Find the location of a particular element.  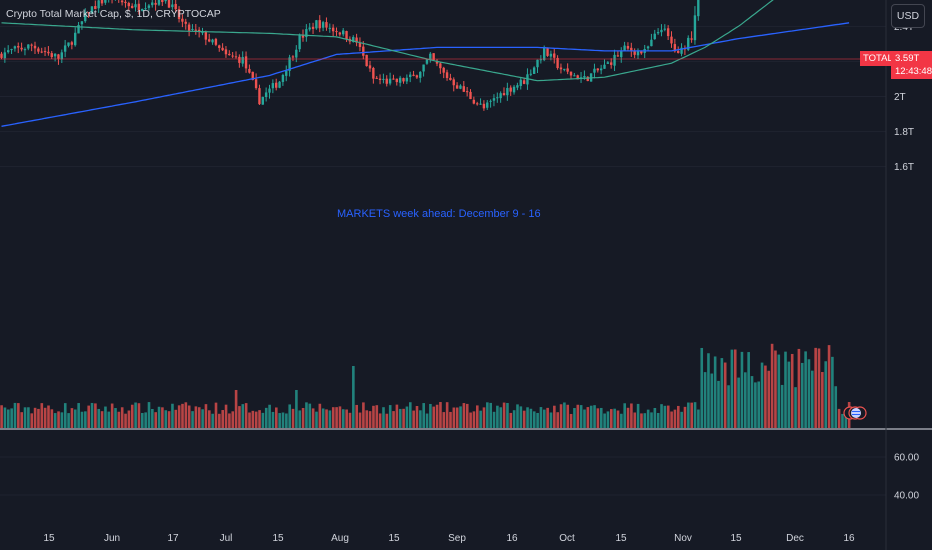

time-tick-label: Sep is located at coordinates (457, 538).